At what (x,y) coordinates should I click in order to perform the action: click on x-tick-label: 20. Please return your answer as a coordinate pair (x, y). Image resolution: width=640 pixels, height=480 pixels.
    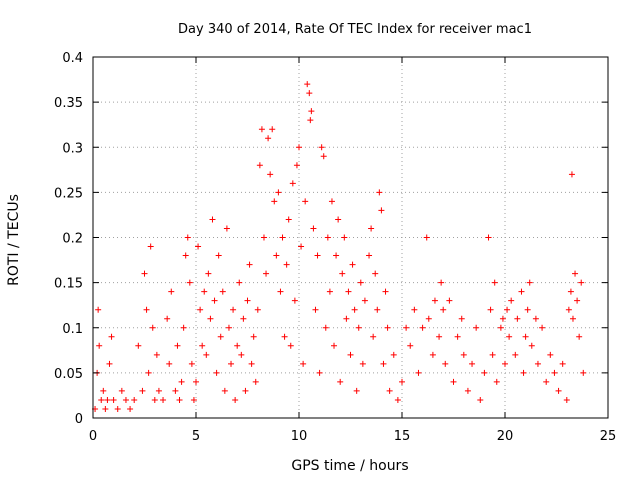
    Looking at the image, I should click on (505, 436).